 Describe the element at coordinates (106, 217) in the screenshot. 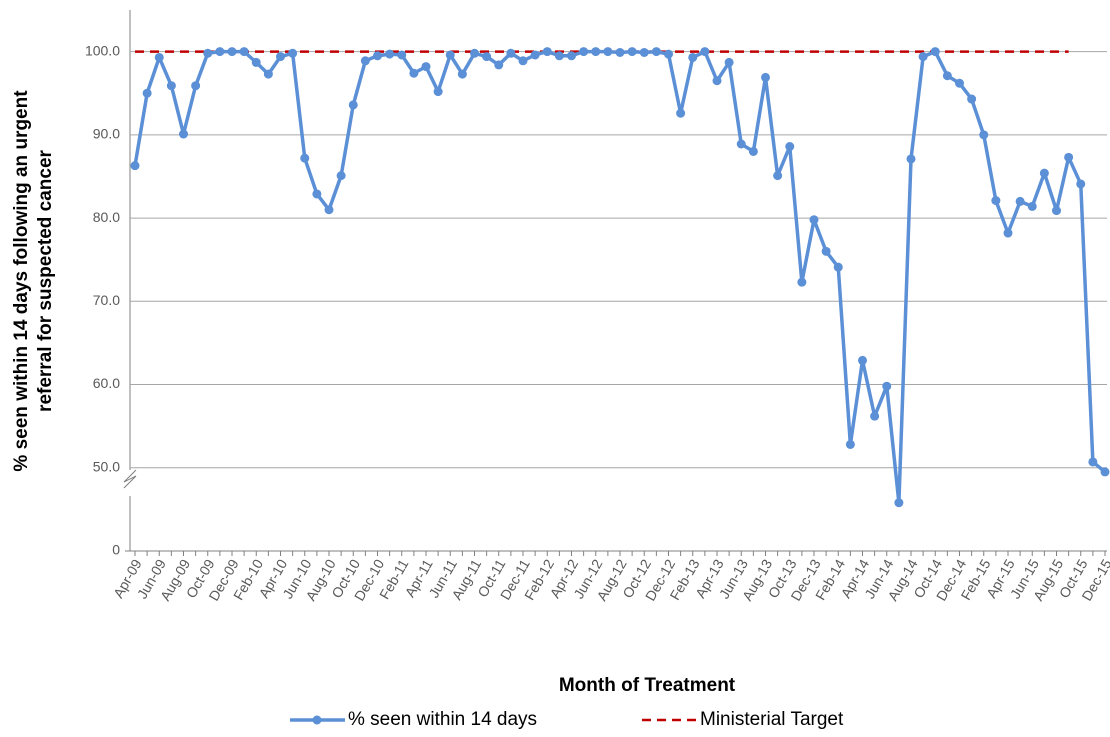

I see `y-tick-label: 80.0` at that location.